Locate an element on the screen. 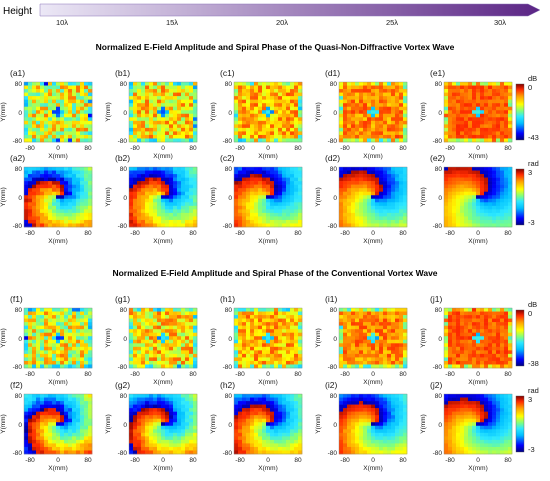  panel-label: (f1) is located at coordinates (16, 299).